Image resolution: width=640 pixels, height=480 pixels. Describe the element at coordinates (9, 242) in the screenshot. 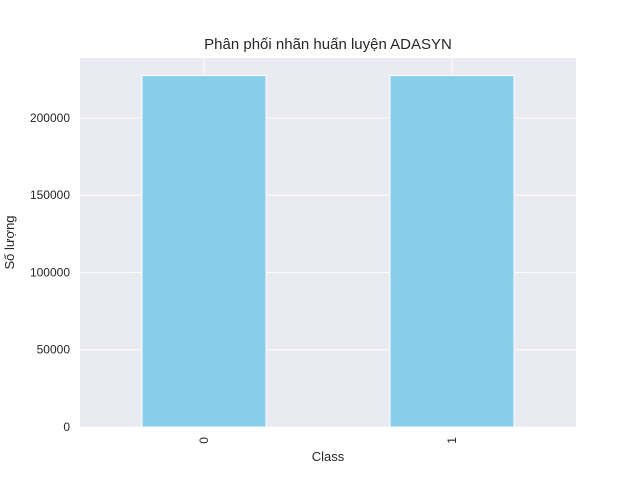

I see `y-axis-label: Số lượng` at that location.